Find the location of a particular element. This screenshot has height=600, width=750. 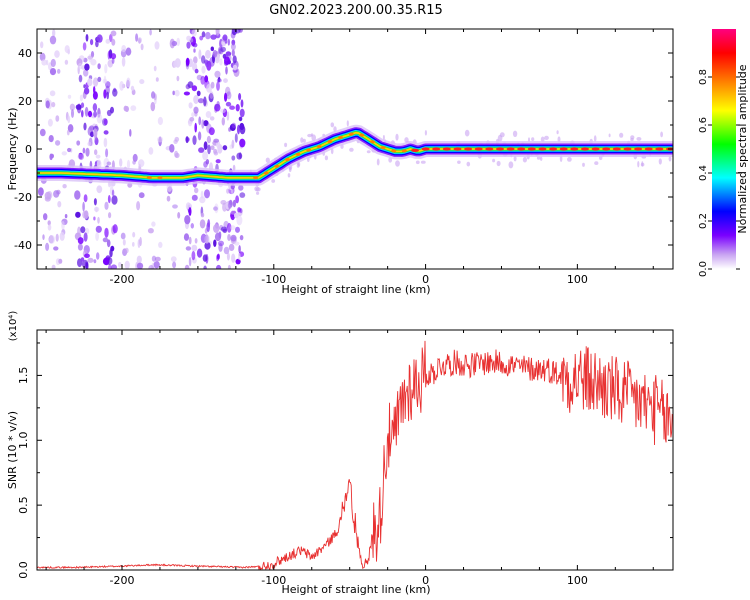

y-tick-label: 40 is located at coordinates (25, 53).